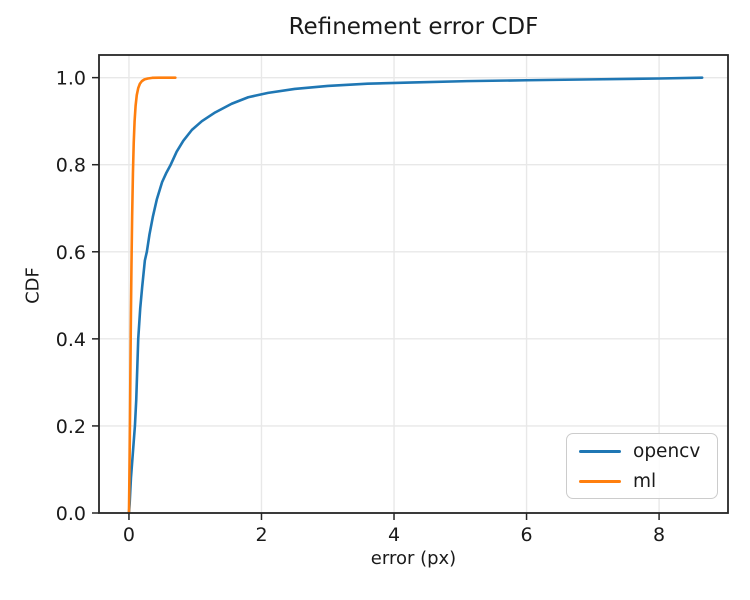 The height and width of the screenshot is (600, 750). Describe the element at coordinates (600, 451) in the screenshot. I see `legend-line-sample-opencv` at that location.